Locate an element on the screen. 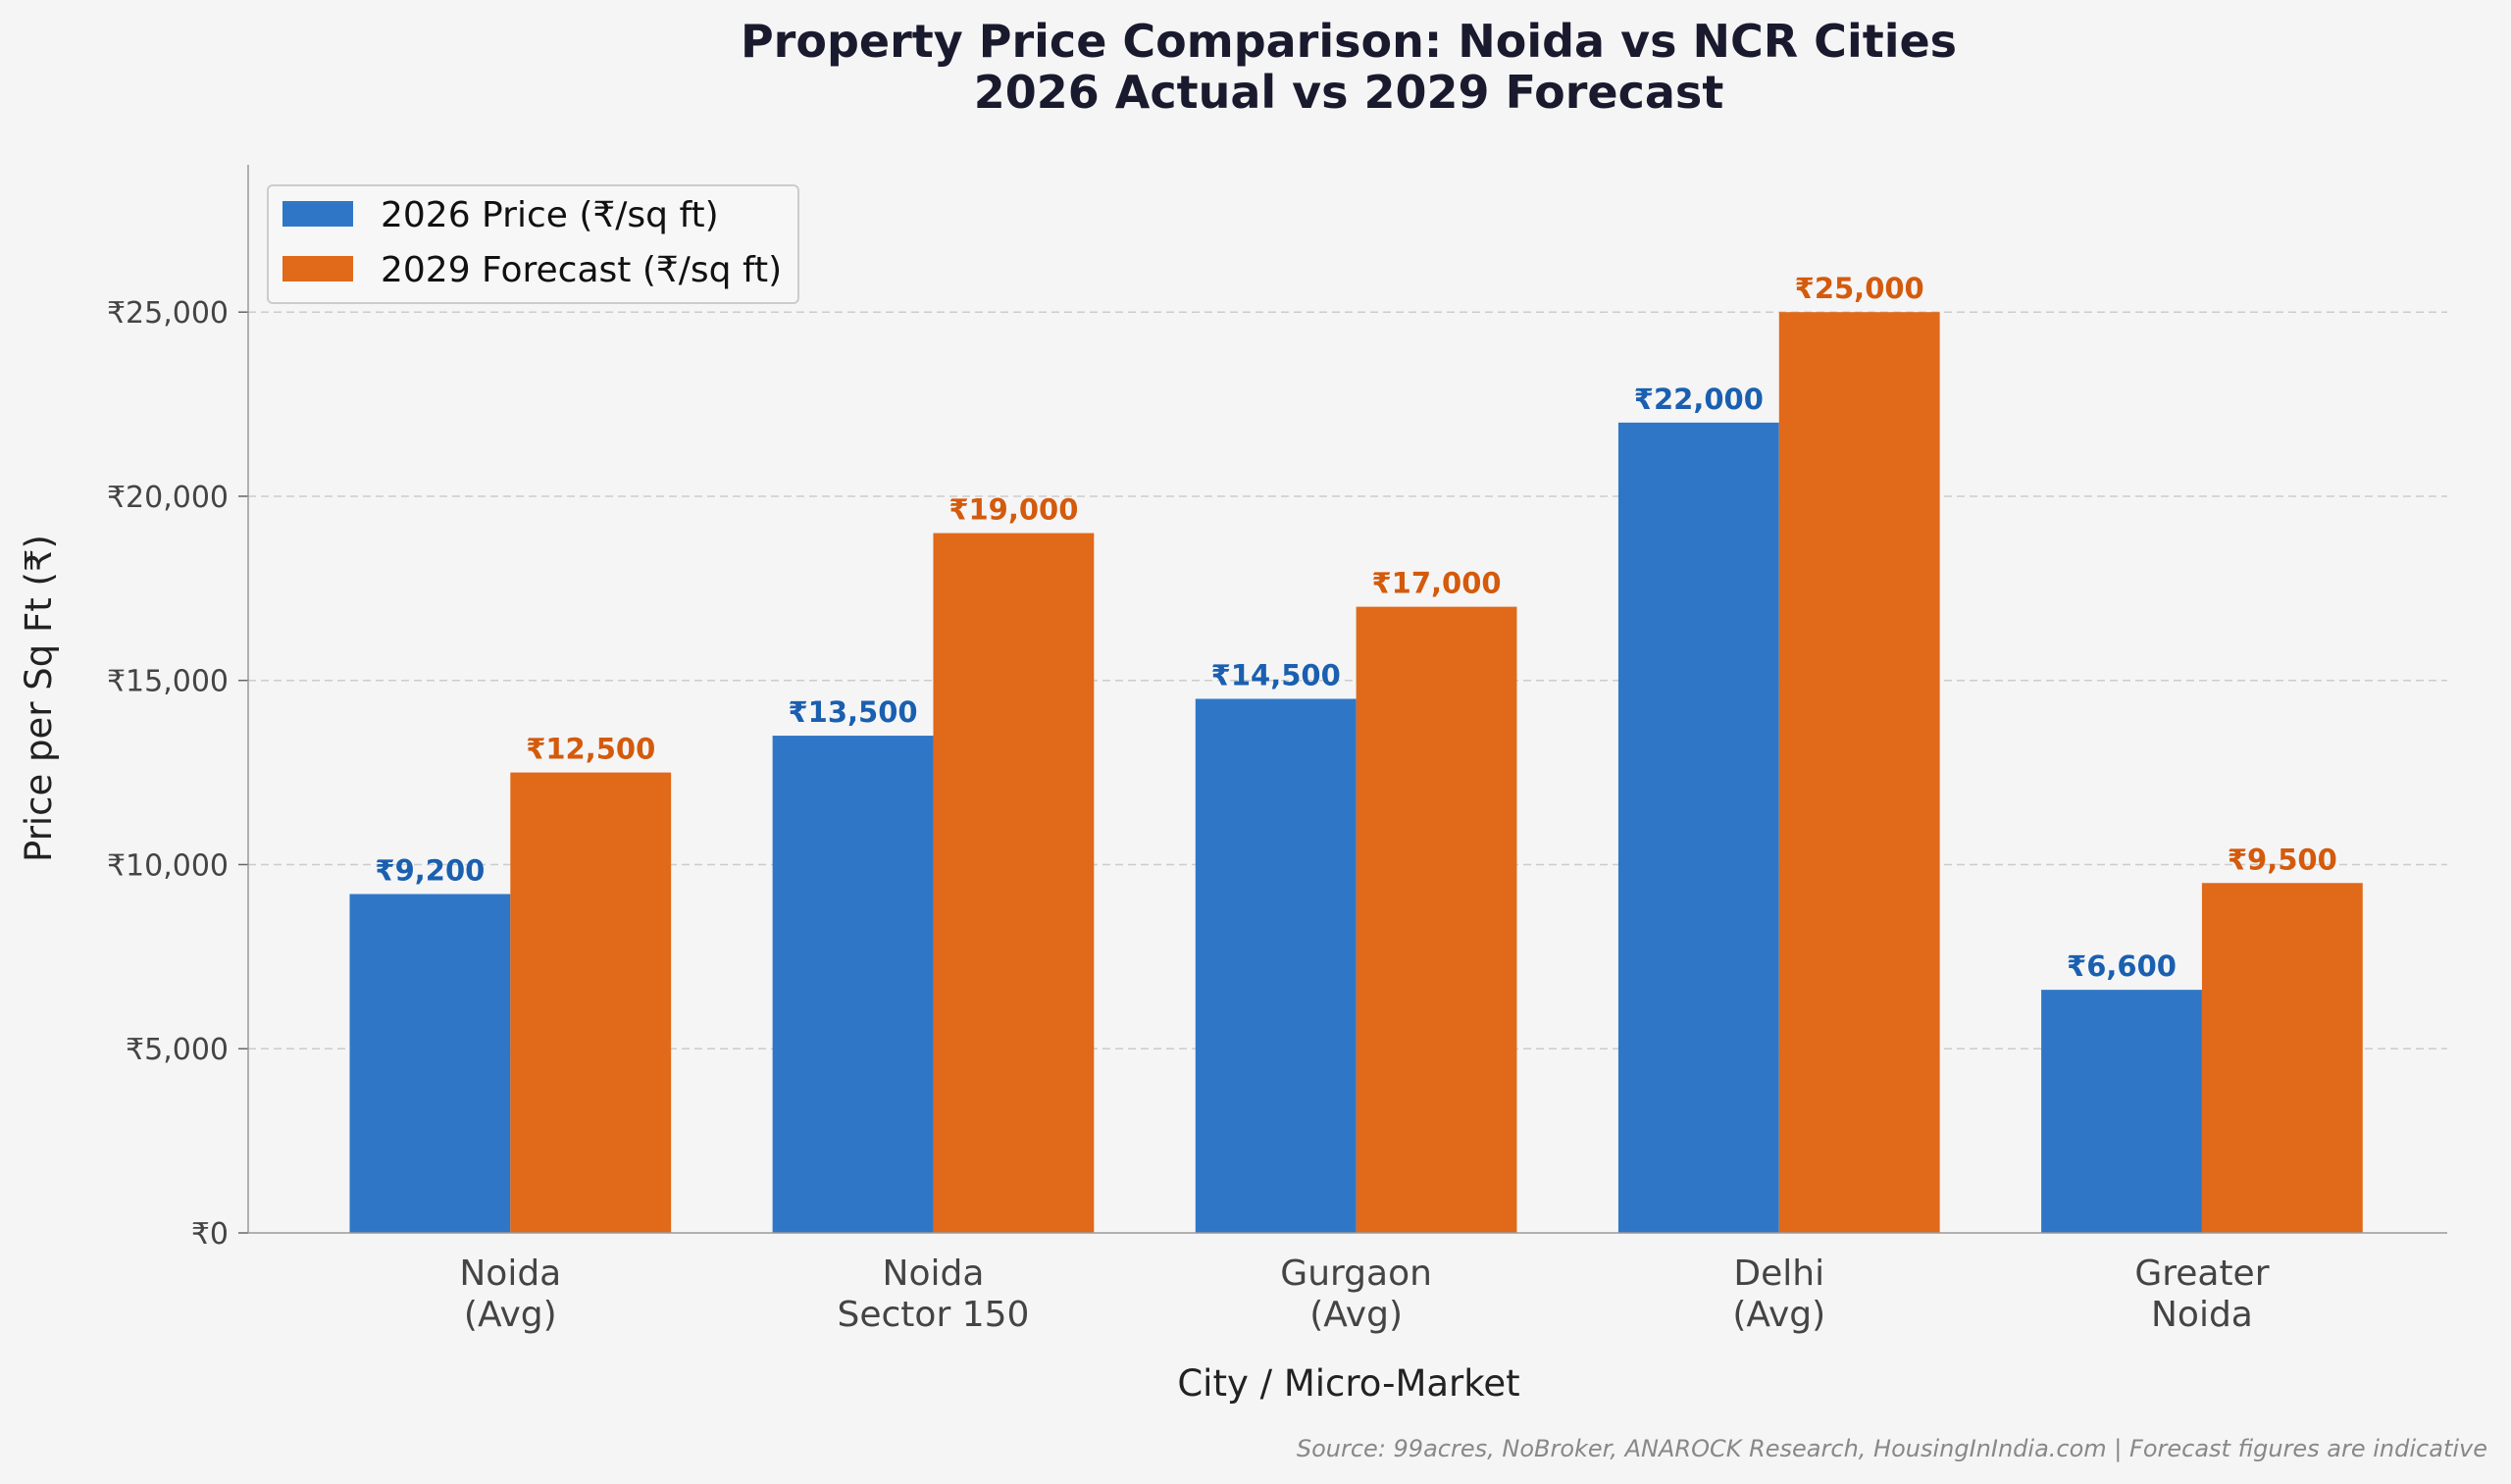 This screenshot has width=2511, height=1484. data-label: ₹12,500 is located at coordinates (590, 750).